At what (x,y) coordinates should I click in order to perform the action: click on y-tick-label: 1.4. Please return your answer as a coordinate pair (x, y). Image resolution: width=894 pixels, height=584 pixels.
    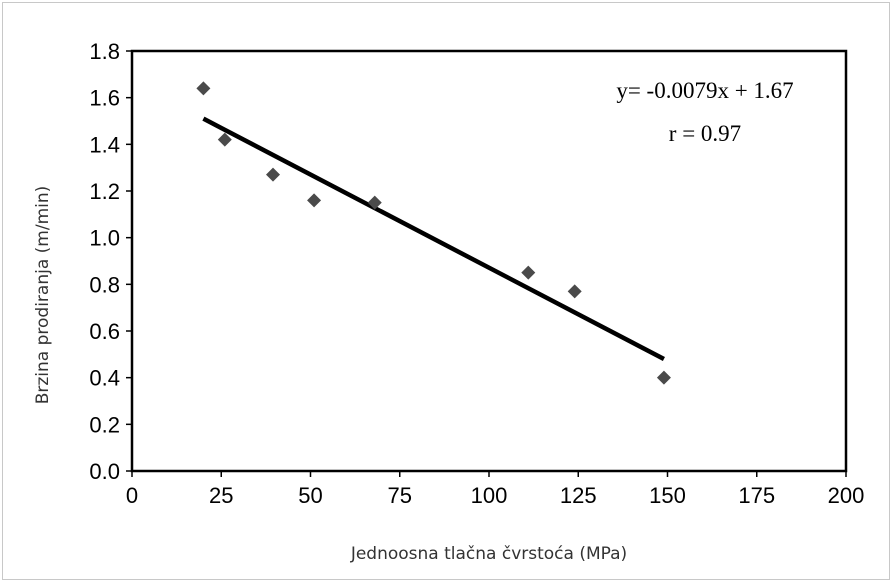
    Looking at the image, I should click on (104, 144).